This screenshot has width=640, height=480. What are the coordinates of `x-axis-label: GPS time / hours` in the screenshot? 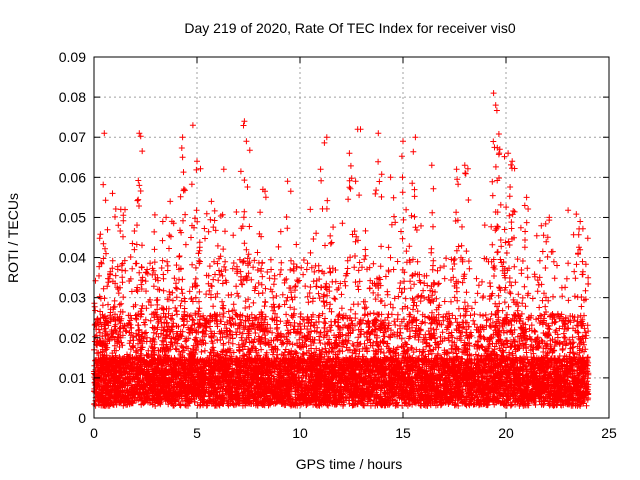 It's located at (349, 464).